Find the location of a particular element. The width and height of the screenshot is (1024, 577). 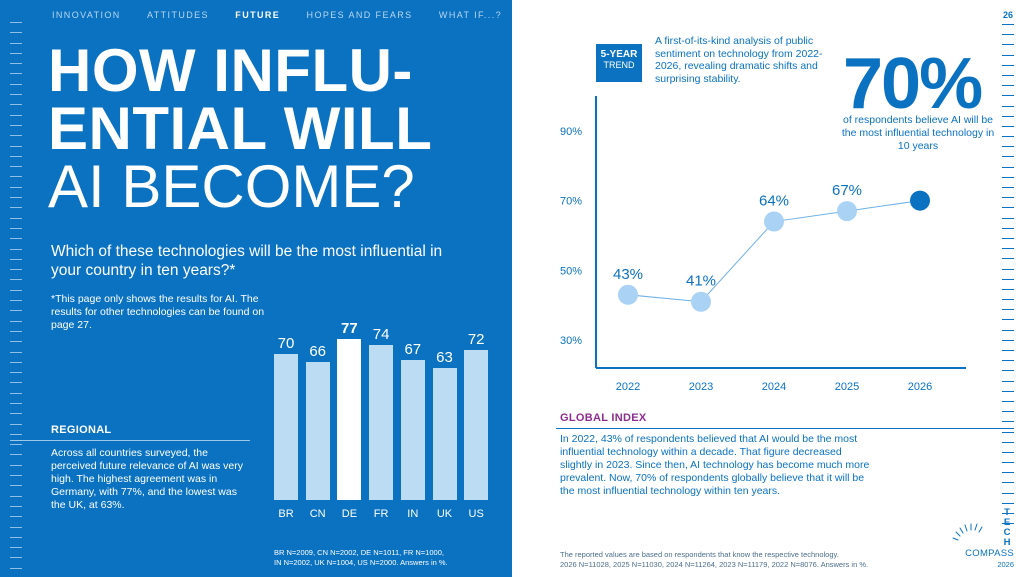

compass-rays-icon is located at coordinates (967, 532).